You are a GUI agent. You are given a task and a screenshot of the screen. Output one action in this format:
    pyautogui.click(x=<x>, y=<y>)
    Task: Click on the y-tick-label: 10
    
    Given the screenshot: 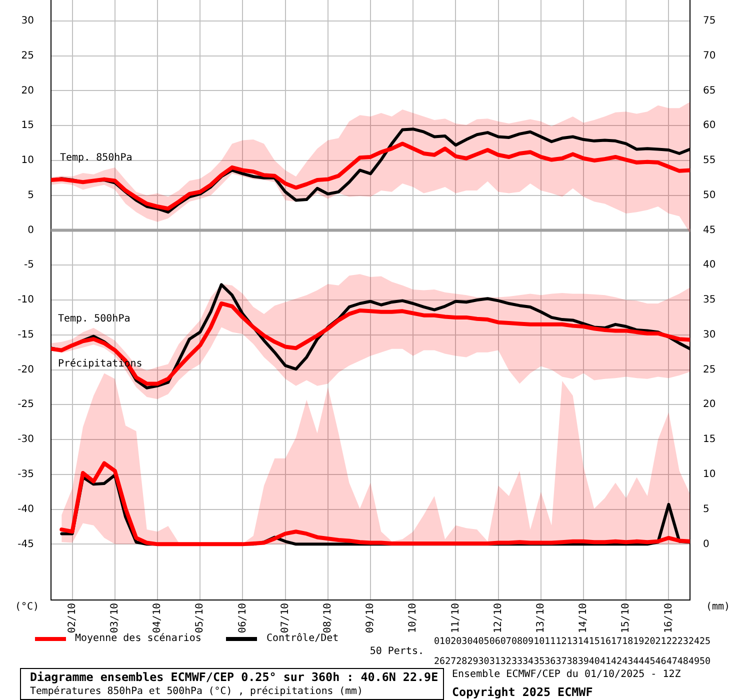 What is the action you would take?
    pyautogui.click(x=27, y=160)
    